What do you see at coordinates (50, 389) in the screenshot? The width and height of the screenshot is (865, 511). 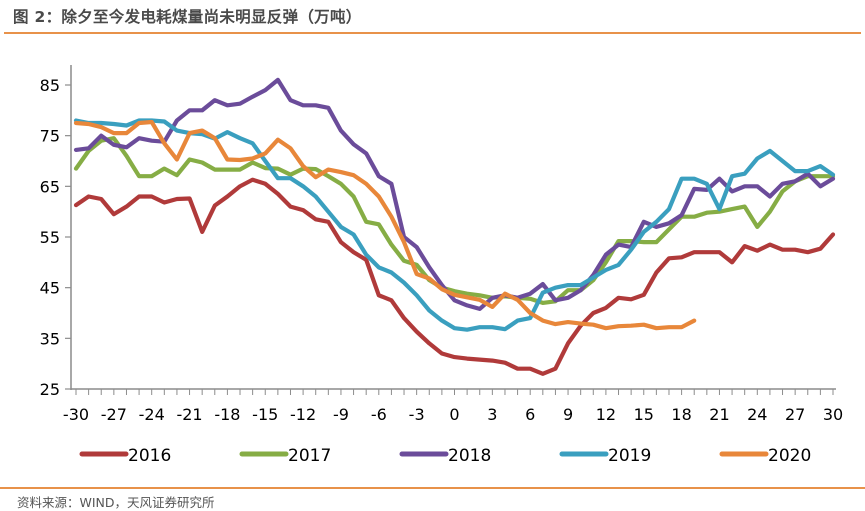 I see `y-tick-label: 25` at bounding box center [50, 389].